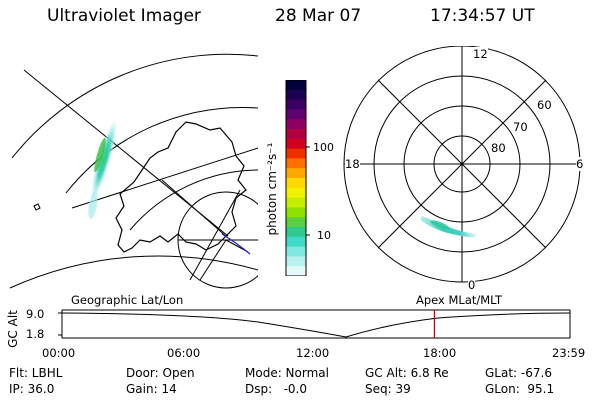 The height and width of the screenshot is (400, 600). Describe the element at coordinates (480, 54) in the screenshot. I see `mlt-label-12: 12` at that location.